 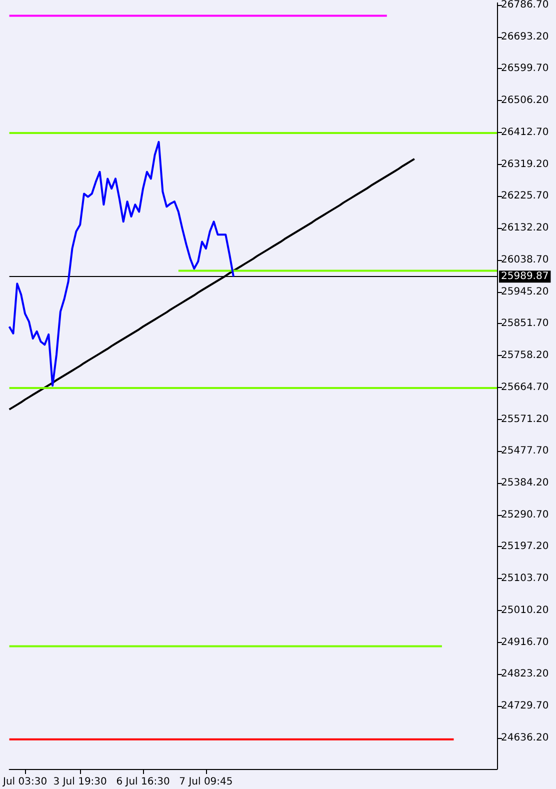 I want to click on y-tick-label: 26693.20, so click(x=525, y=36).